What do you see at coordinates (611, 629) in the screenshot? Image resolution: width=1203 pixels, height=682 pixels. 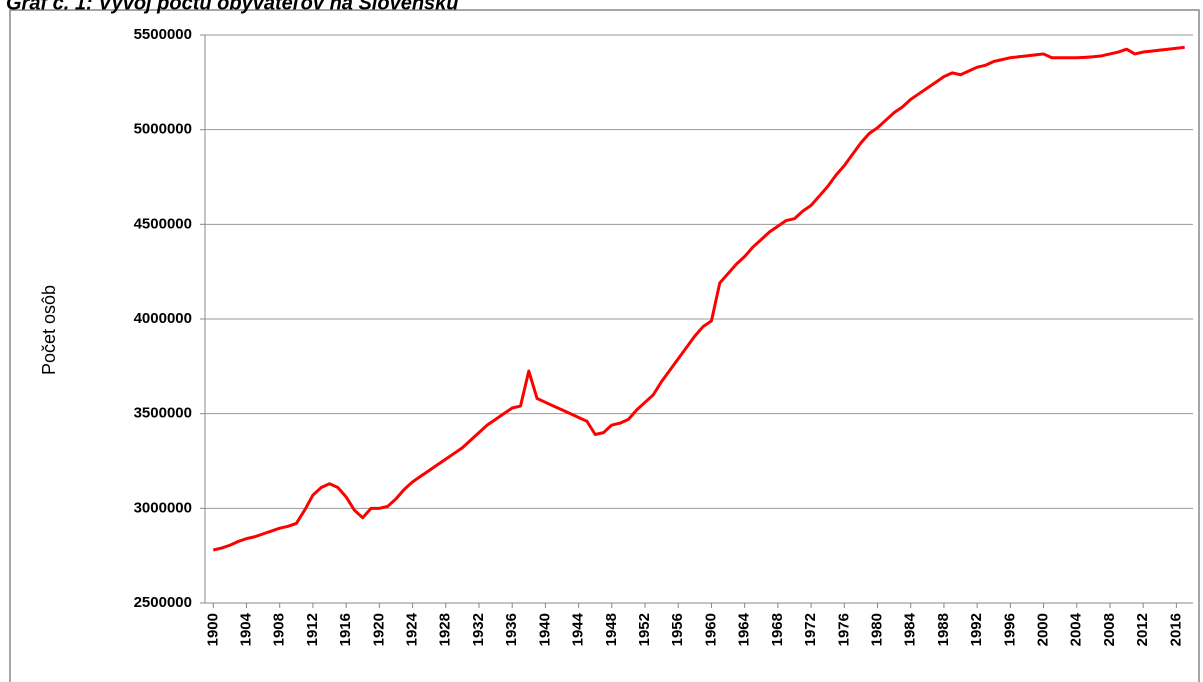 I see `x-tick-label: 1948` at bounding box center [611, 629].